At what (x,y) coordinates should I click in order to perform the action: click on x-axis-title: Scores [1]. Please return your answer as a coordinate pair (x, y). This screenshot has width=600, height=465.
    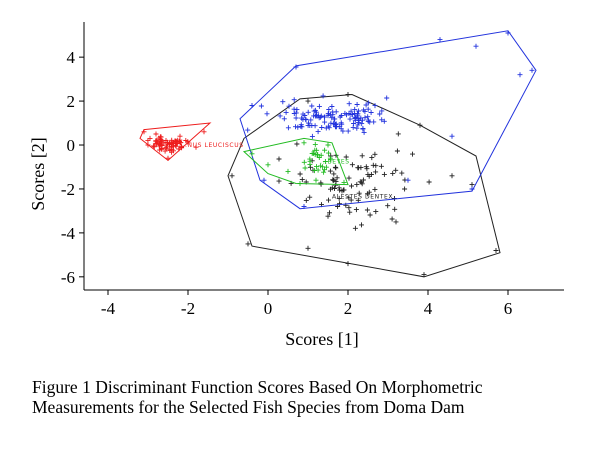
    Looking at the image, I should click on (321, 339).